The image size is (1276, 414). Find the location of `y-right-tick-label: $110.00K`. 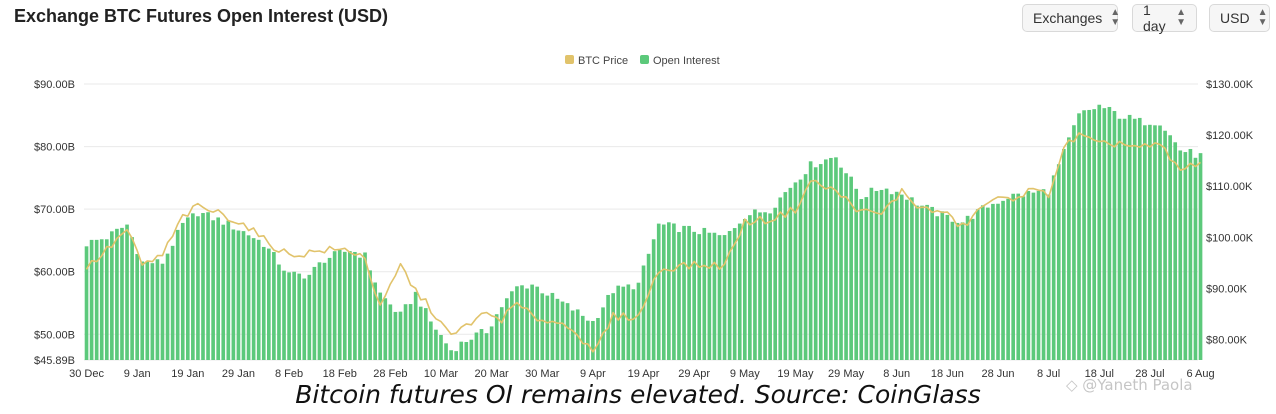

y-right-tick-label: $110.00K is located at coordinates (1229, 187).